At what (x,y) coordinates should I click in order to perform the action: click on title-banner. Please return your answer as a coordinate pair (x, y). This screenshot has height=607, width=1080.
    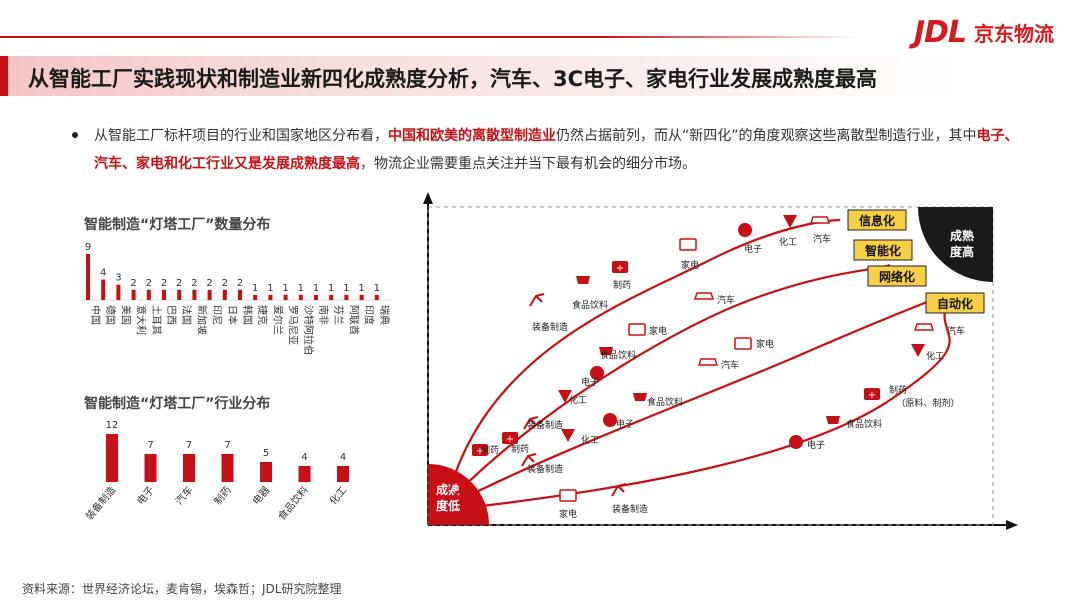
    Looking at the image, I should click on (480, 76).